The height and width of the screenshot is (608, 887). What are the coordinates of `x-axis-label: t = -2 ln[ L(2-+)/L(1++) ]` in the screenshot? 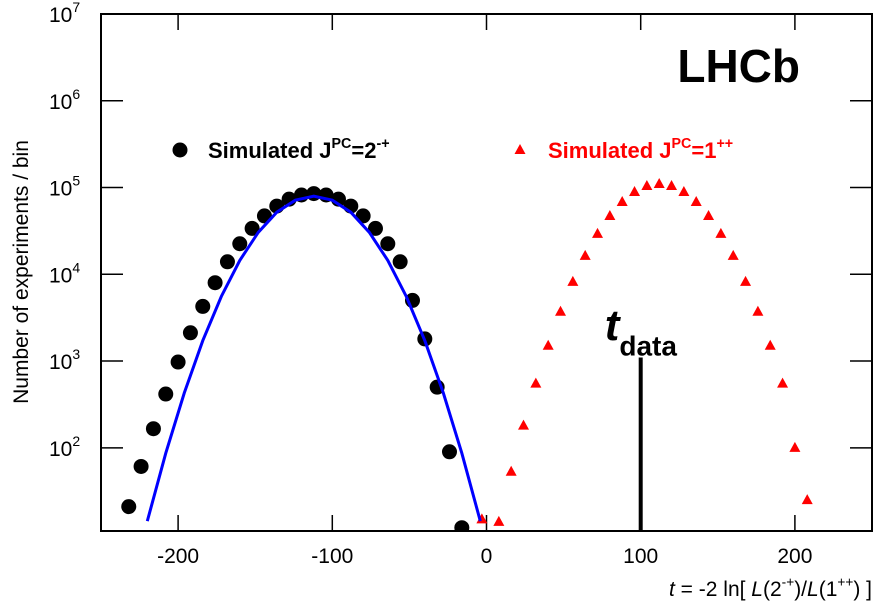 It's located at (770, 588).